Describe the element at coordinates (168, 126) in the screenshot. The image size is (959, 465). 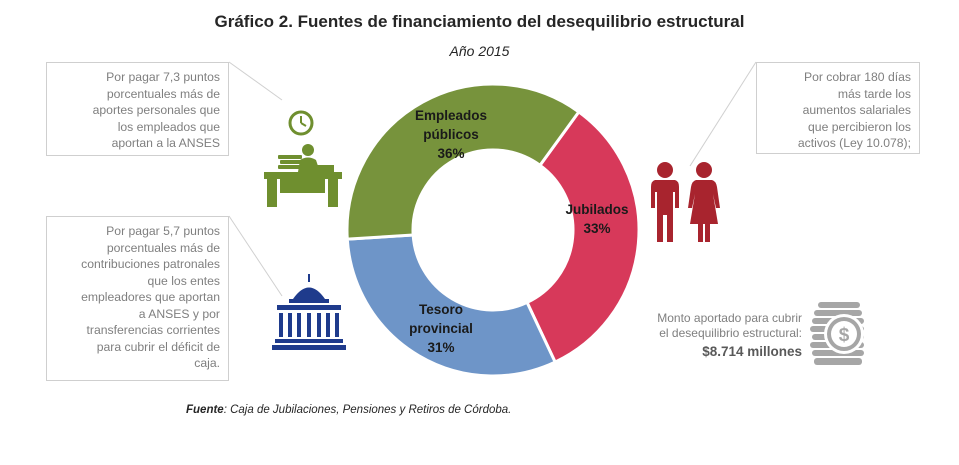
I see `note-line: los empleados que` at that location.